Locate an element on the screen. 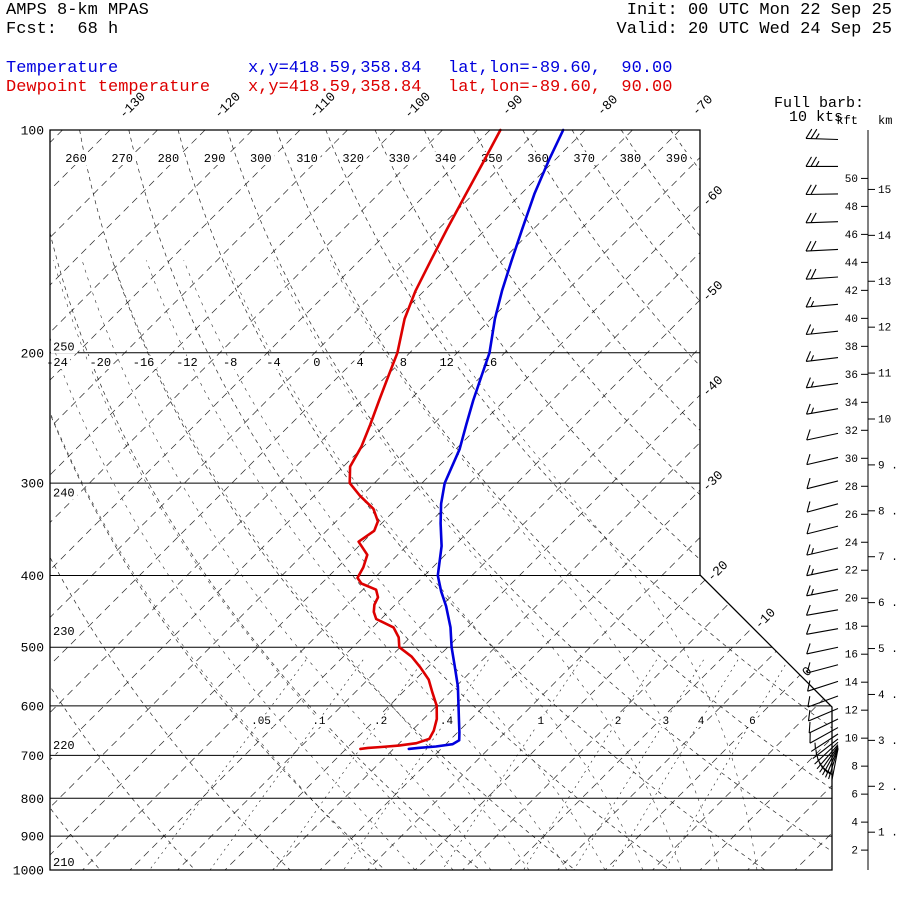 The height and width of the screenshot is (900, 900). svg-text: 220 is located at coordinates (64, 746).